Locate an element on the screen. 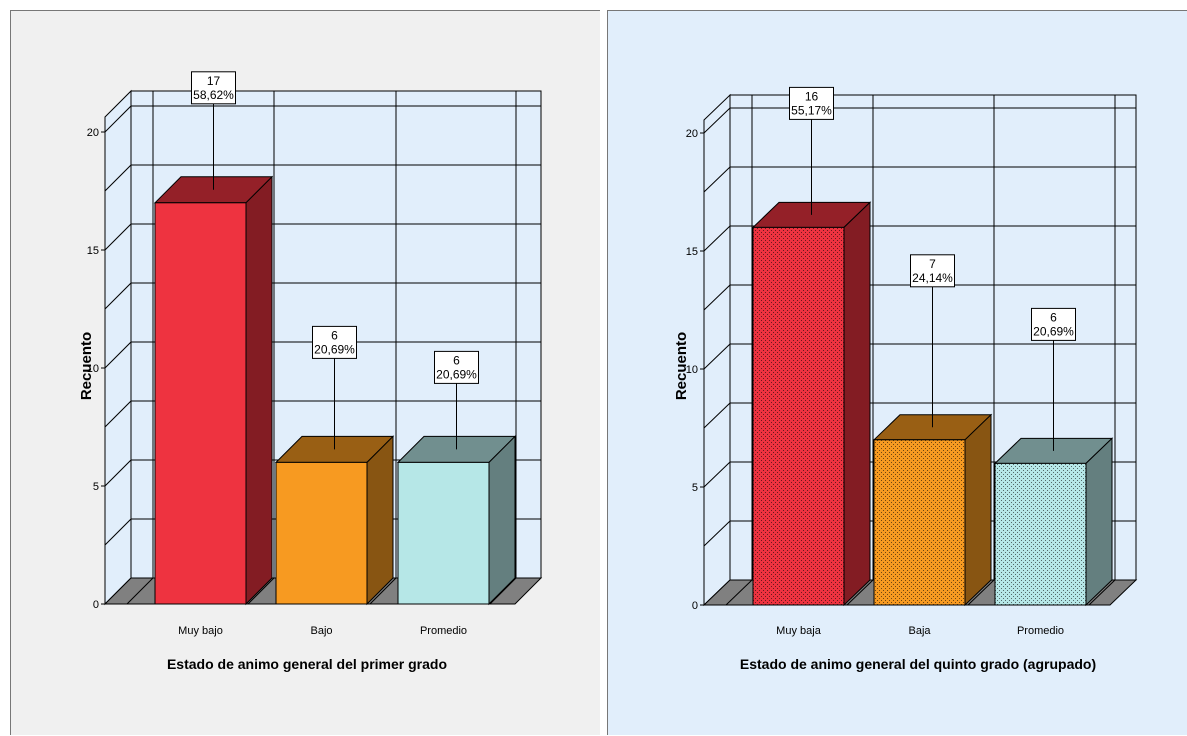  data-label-percent: 55,17% is located at coordinates (811, 110).